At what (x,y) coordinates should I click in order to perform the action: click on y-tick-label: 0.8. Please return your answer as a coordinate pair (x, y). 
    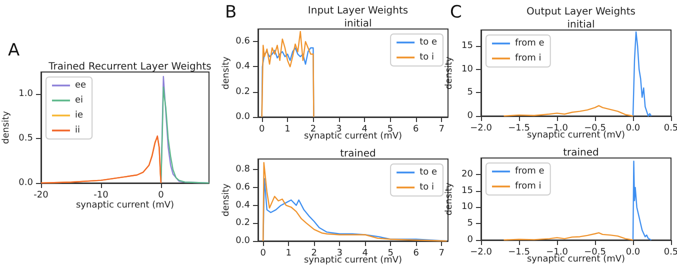
    Looking at the image, I should click on (243, 169).